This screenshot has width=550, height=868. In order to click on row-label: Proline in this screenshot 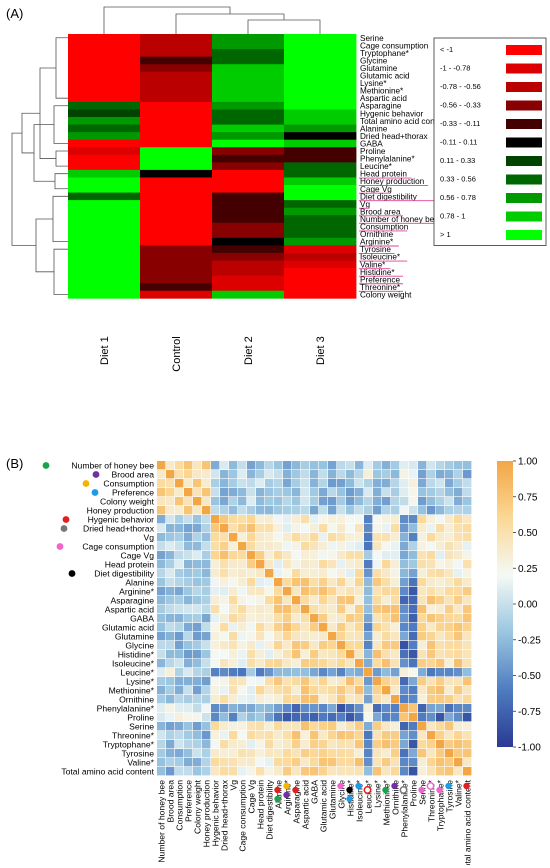, I will do `click(373, 151)`.